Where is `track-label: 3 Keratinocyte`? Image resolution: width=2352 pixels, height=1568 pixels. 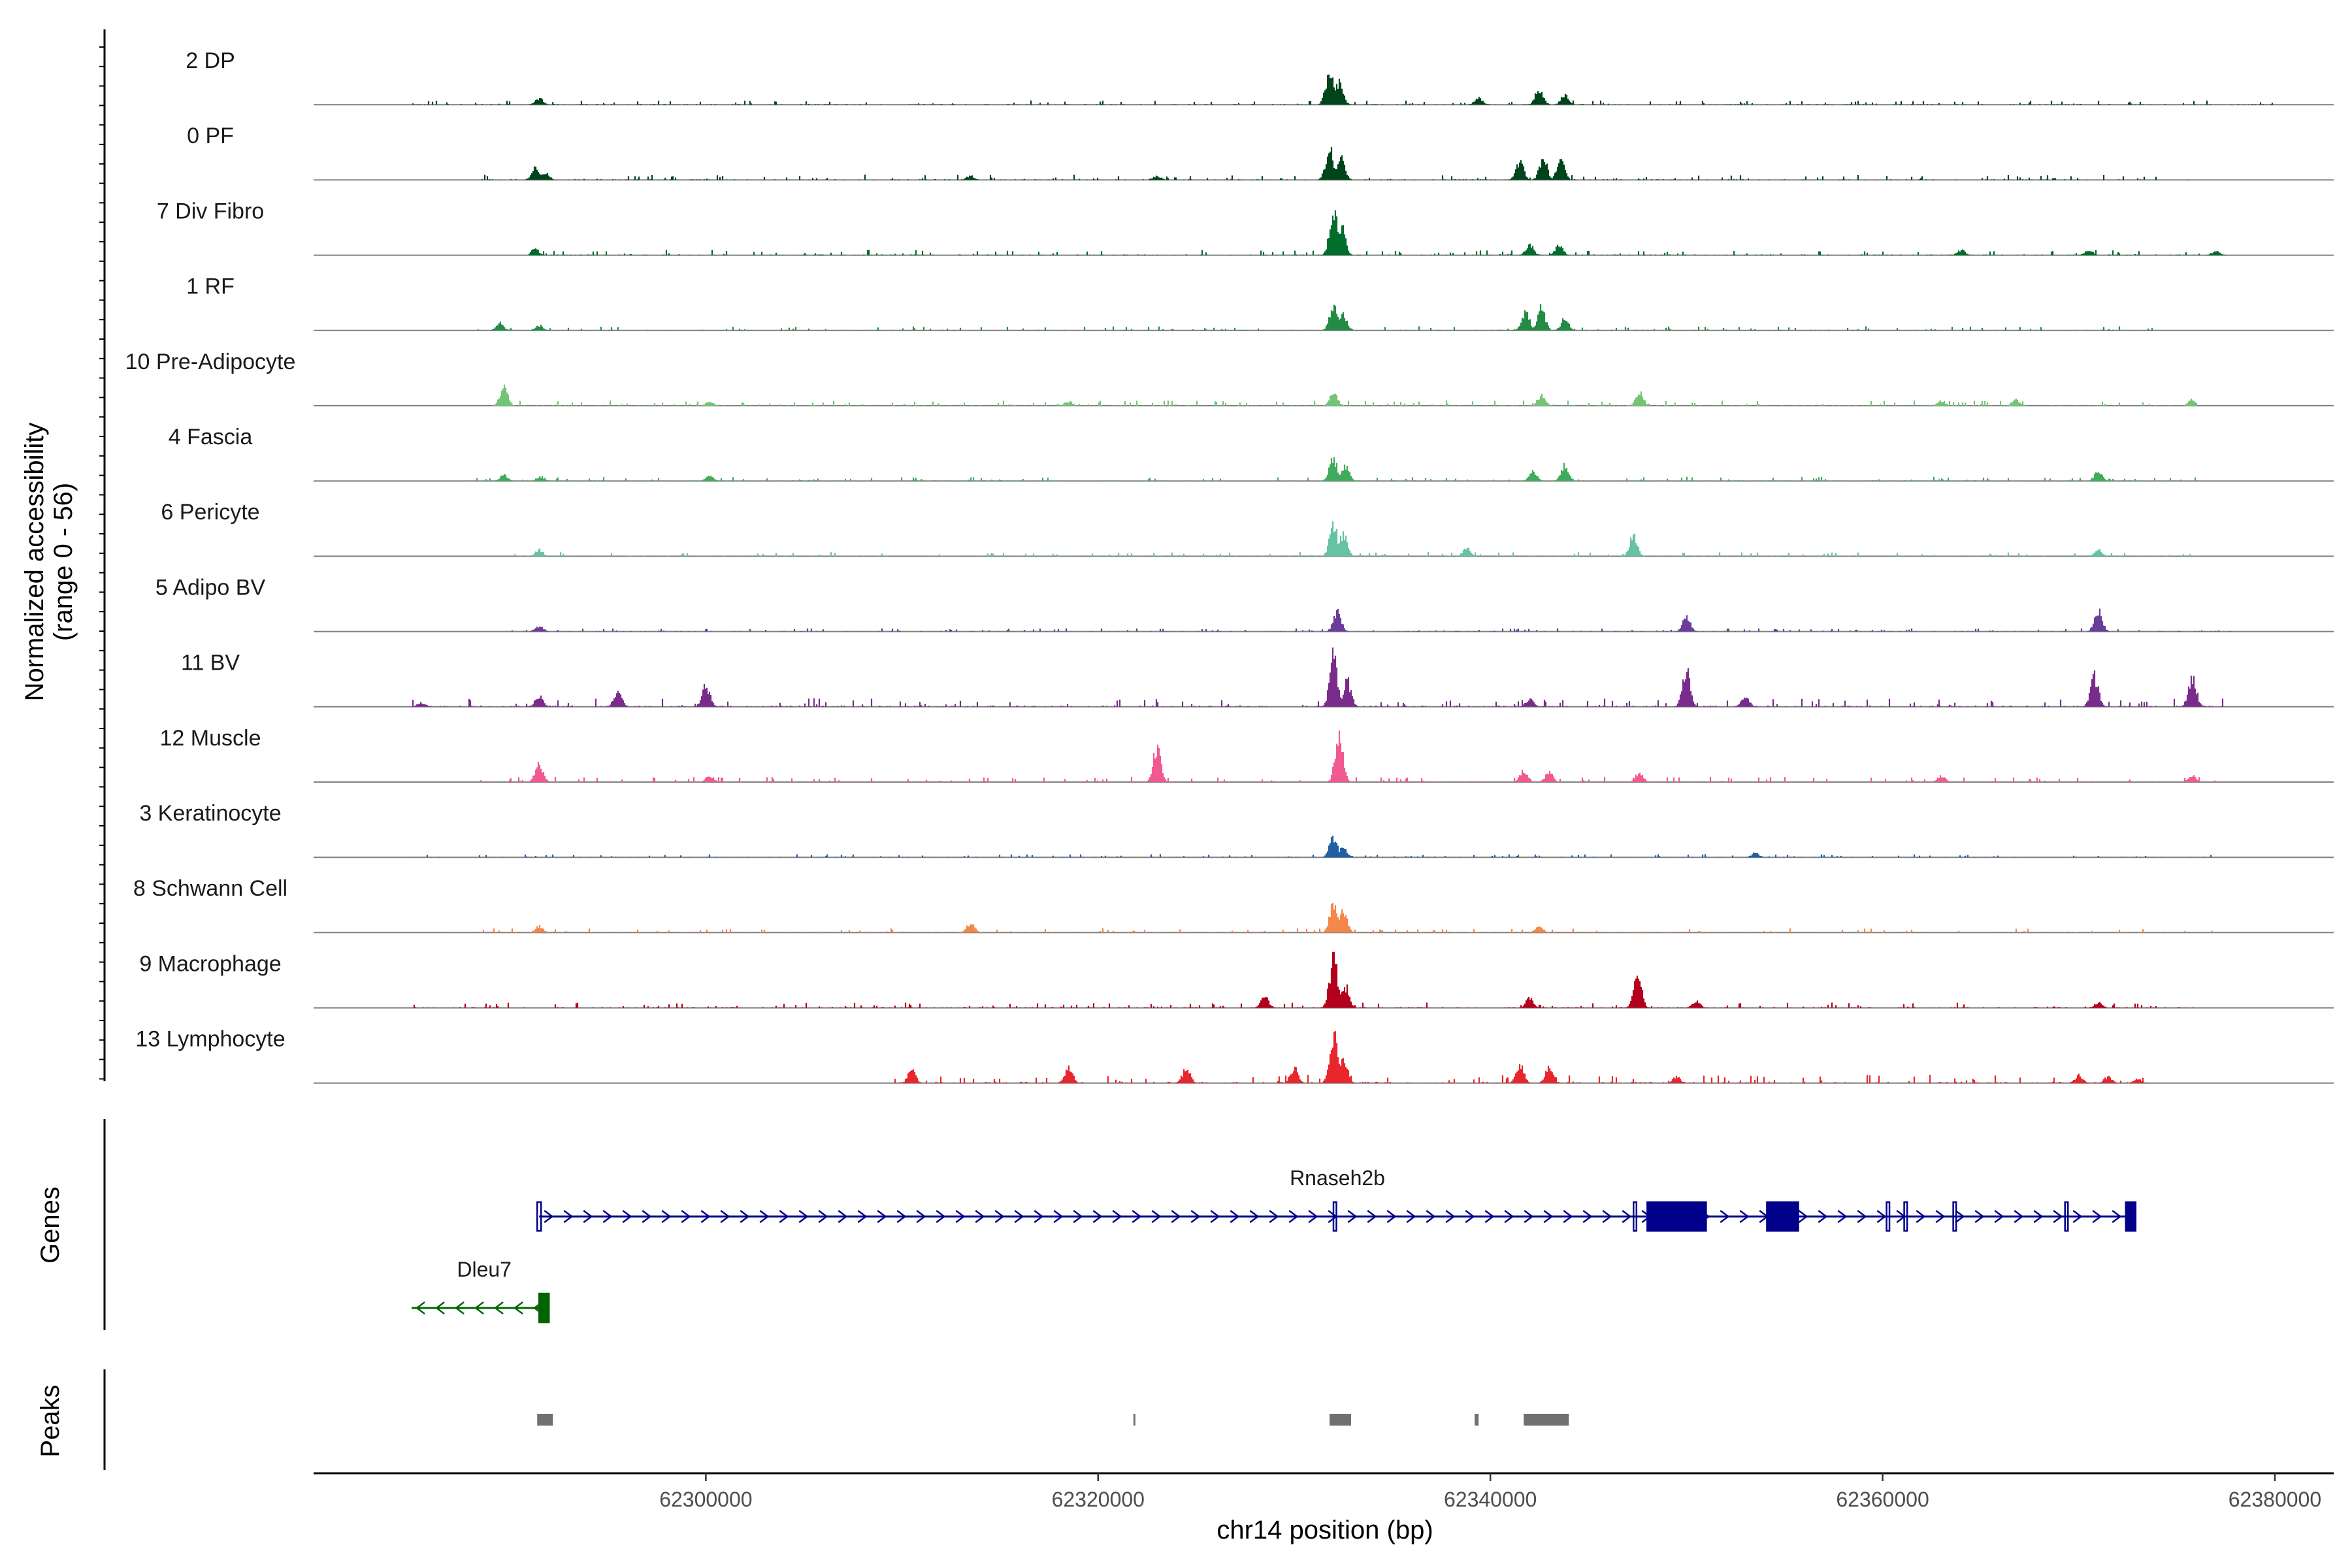
track-label: 3 Keratinocyte is located at coordinates (210, 813).